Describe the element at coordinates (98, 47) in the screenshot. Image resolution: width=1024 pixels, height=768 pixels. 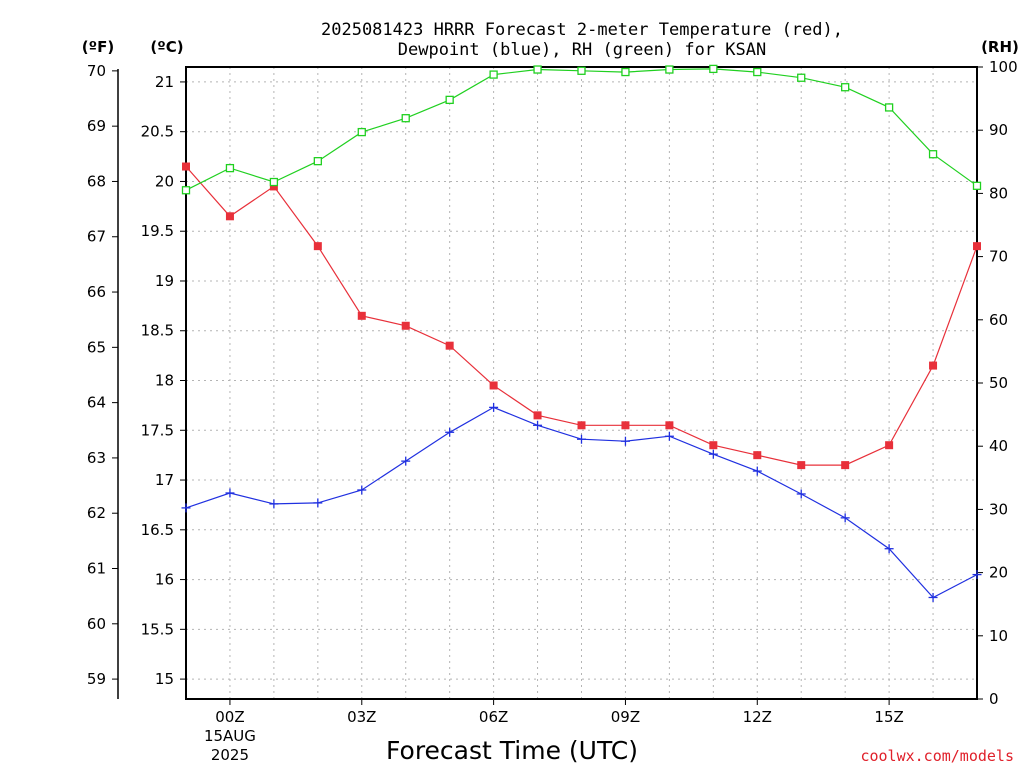
I see `fahrenheit-unit-label: (ºF)` at that location.